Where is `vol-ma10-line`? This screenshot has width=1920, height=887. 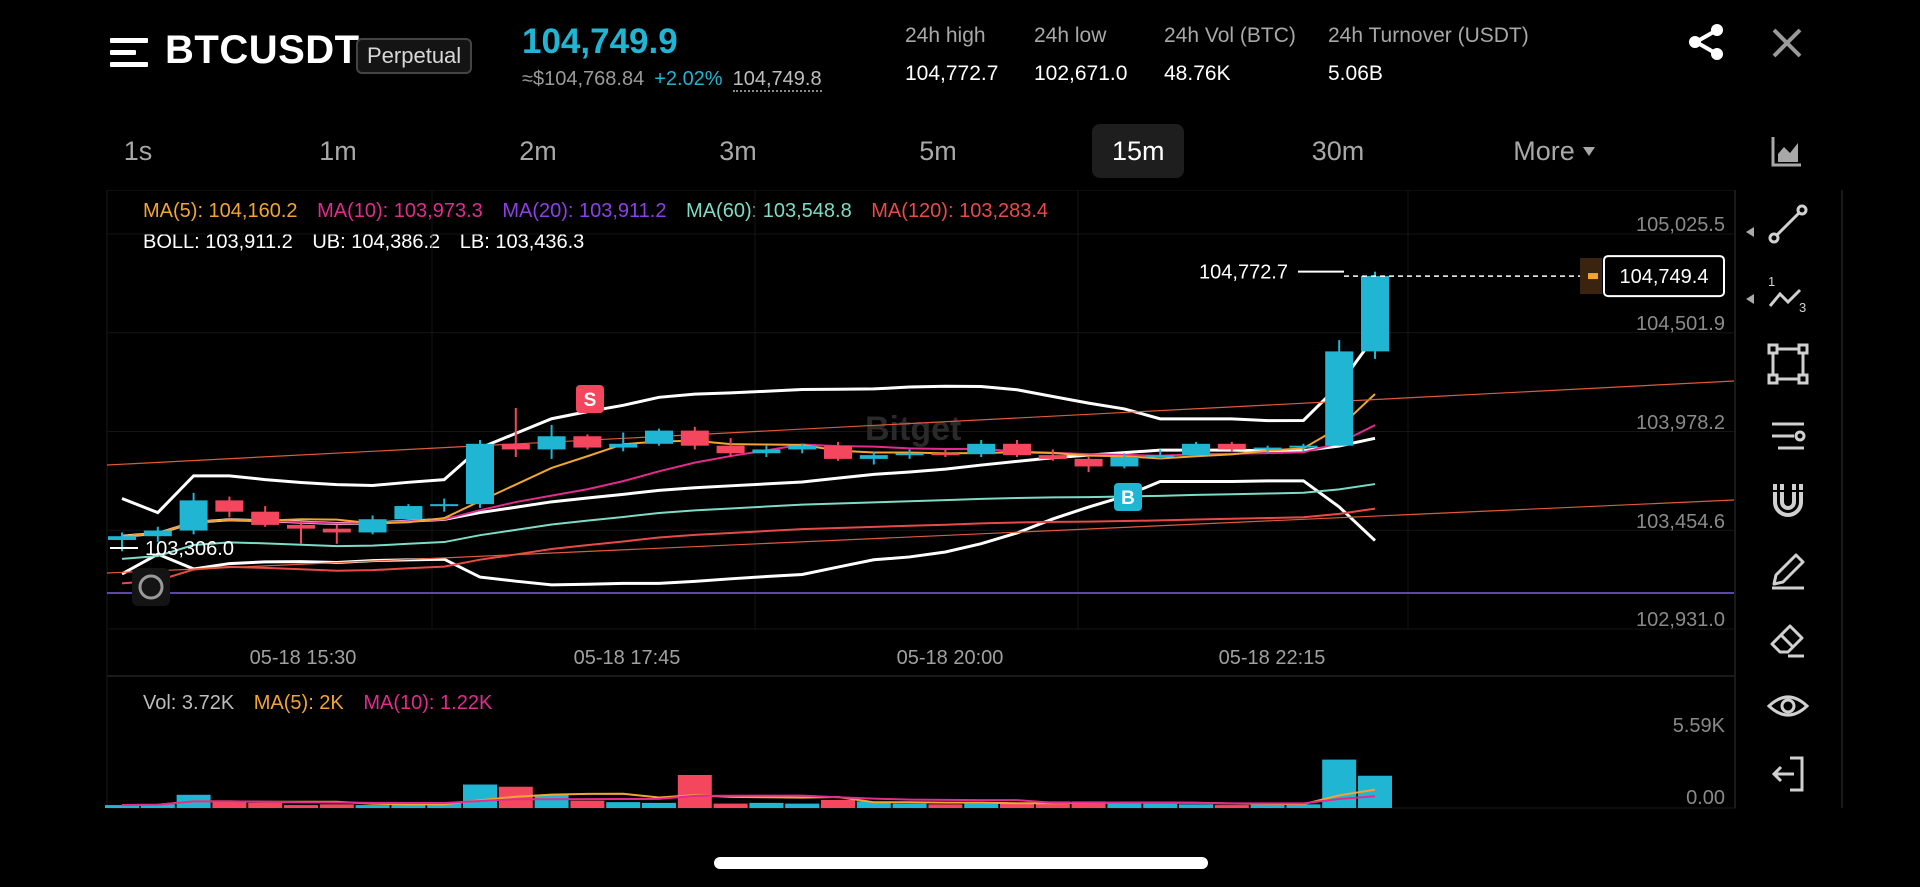
vol-ma10-line is located at coordinates (748, 800).